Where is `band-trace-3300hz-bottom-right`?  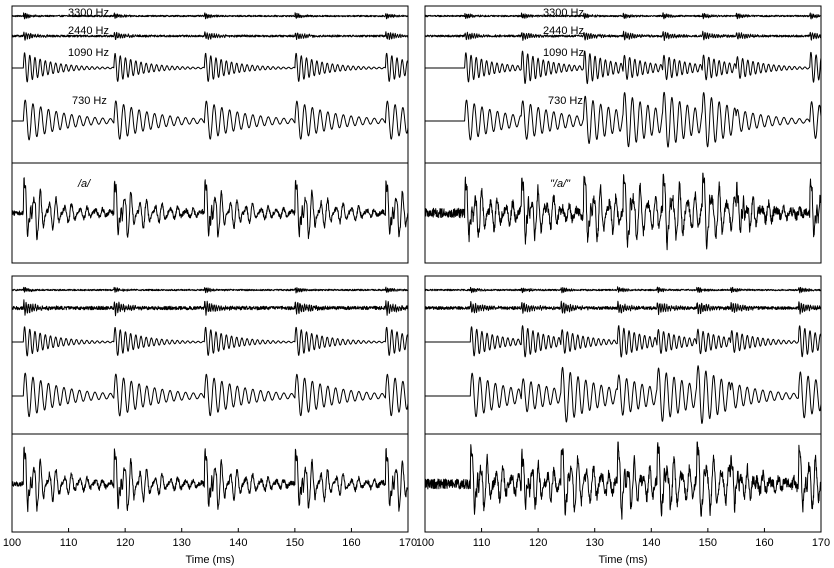 band-trace-3300hz-bottom-right is located at coordinates (623, 290).